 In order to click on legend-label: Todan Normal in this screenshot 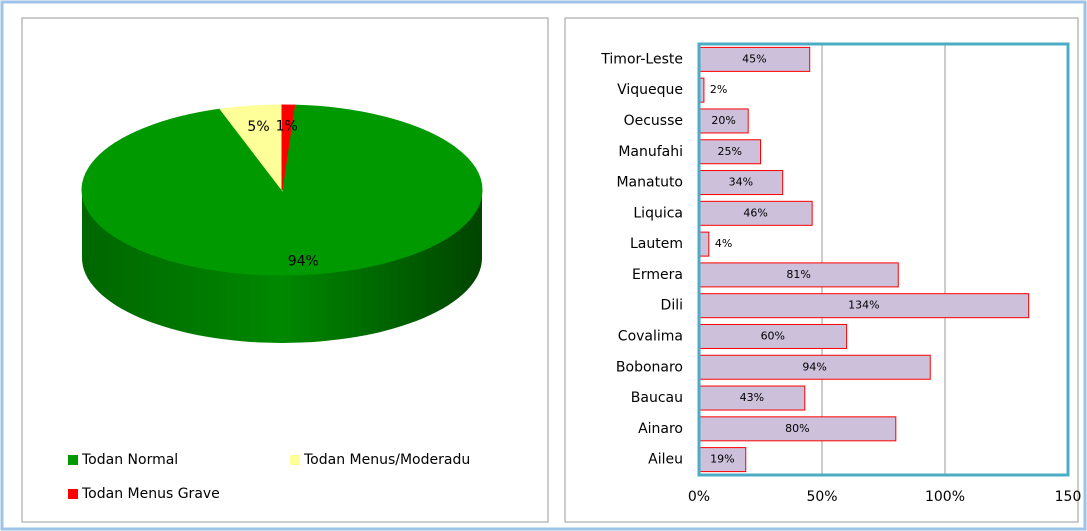, I will do `click(129, 460)`.